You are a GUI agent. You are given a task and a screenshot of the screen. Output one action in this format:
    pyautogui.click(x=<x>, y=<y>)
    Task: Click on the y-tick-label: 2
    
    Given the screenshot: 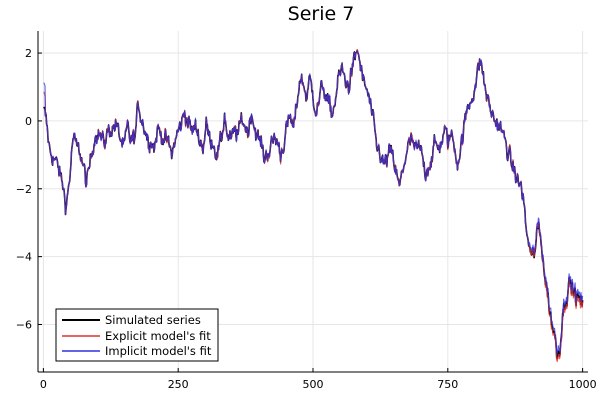 What is the action you would take?
    pyautogui.click(x=28, y=53)
    